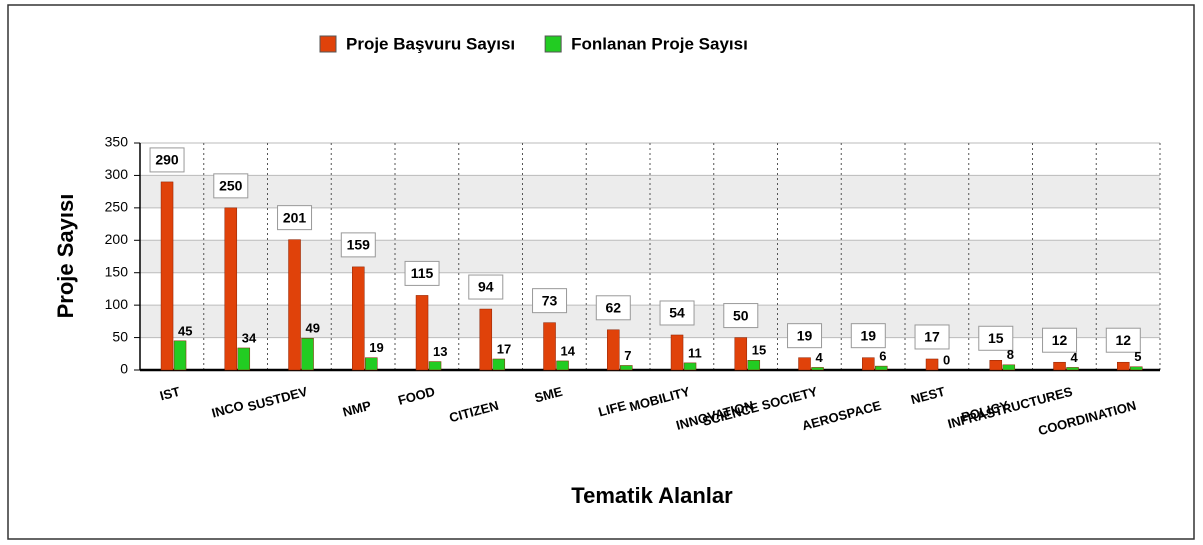  I want to click on y-tick-label: 0, so click(124, 369).